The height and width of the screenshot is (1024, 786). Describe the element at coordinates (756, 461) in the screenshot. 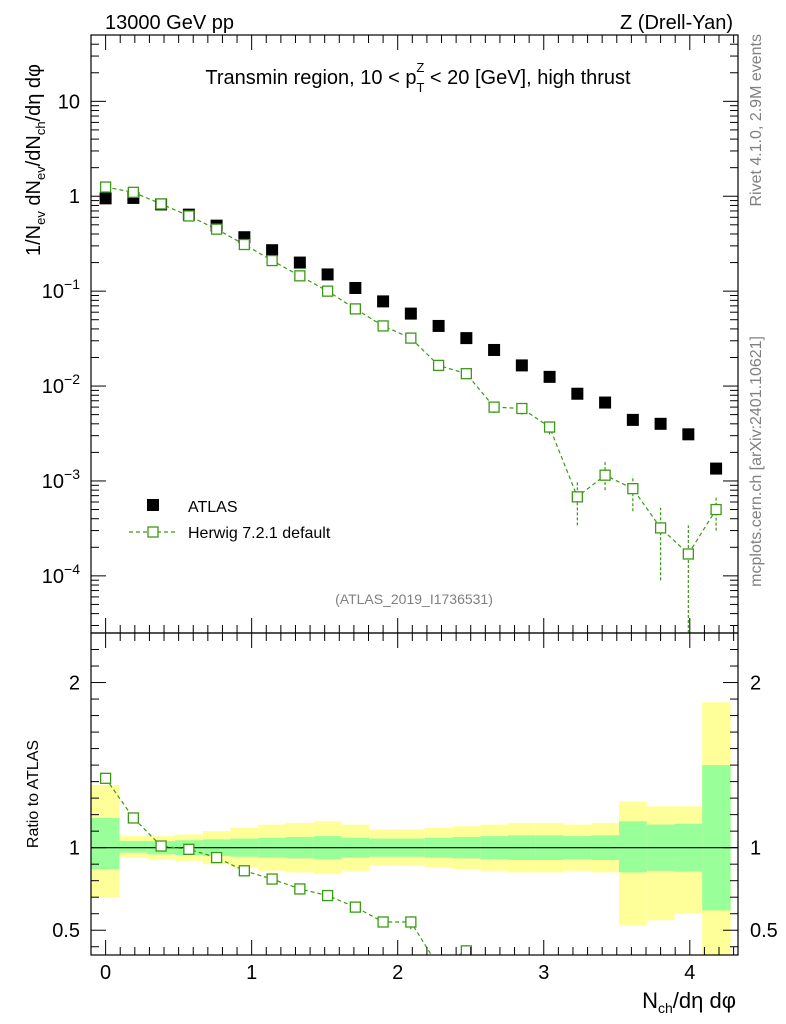

I see `mcplots-label: mcplots.cern.ch [arXiv:2401.10621]` at that location.